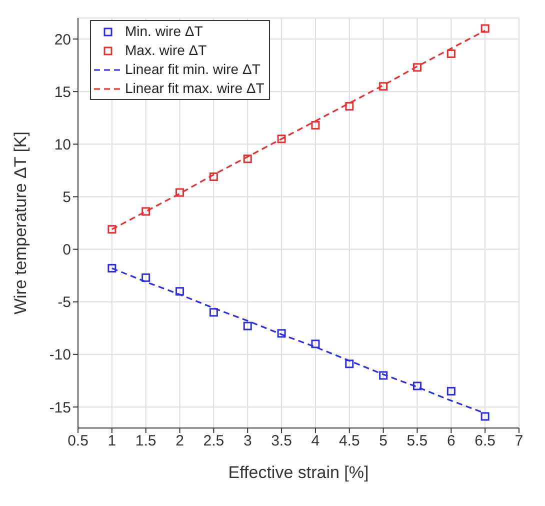  Describe the element at coordinates (192, 69) in the screenshot. I see `legend-label: Linear fit min. wire ΔT` at that location.